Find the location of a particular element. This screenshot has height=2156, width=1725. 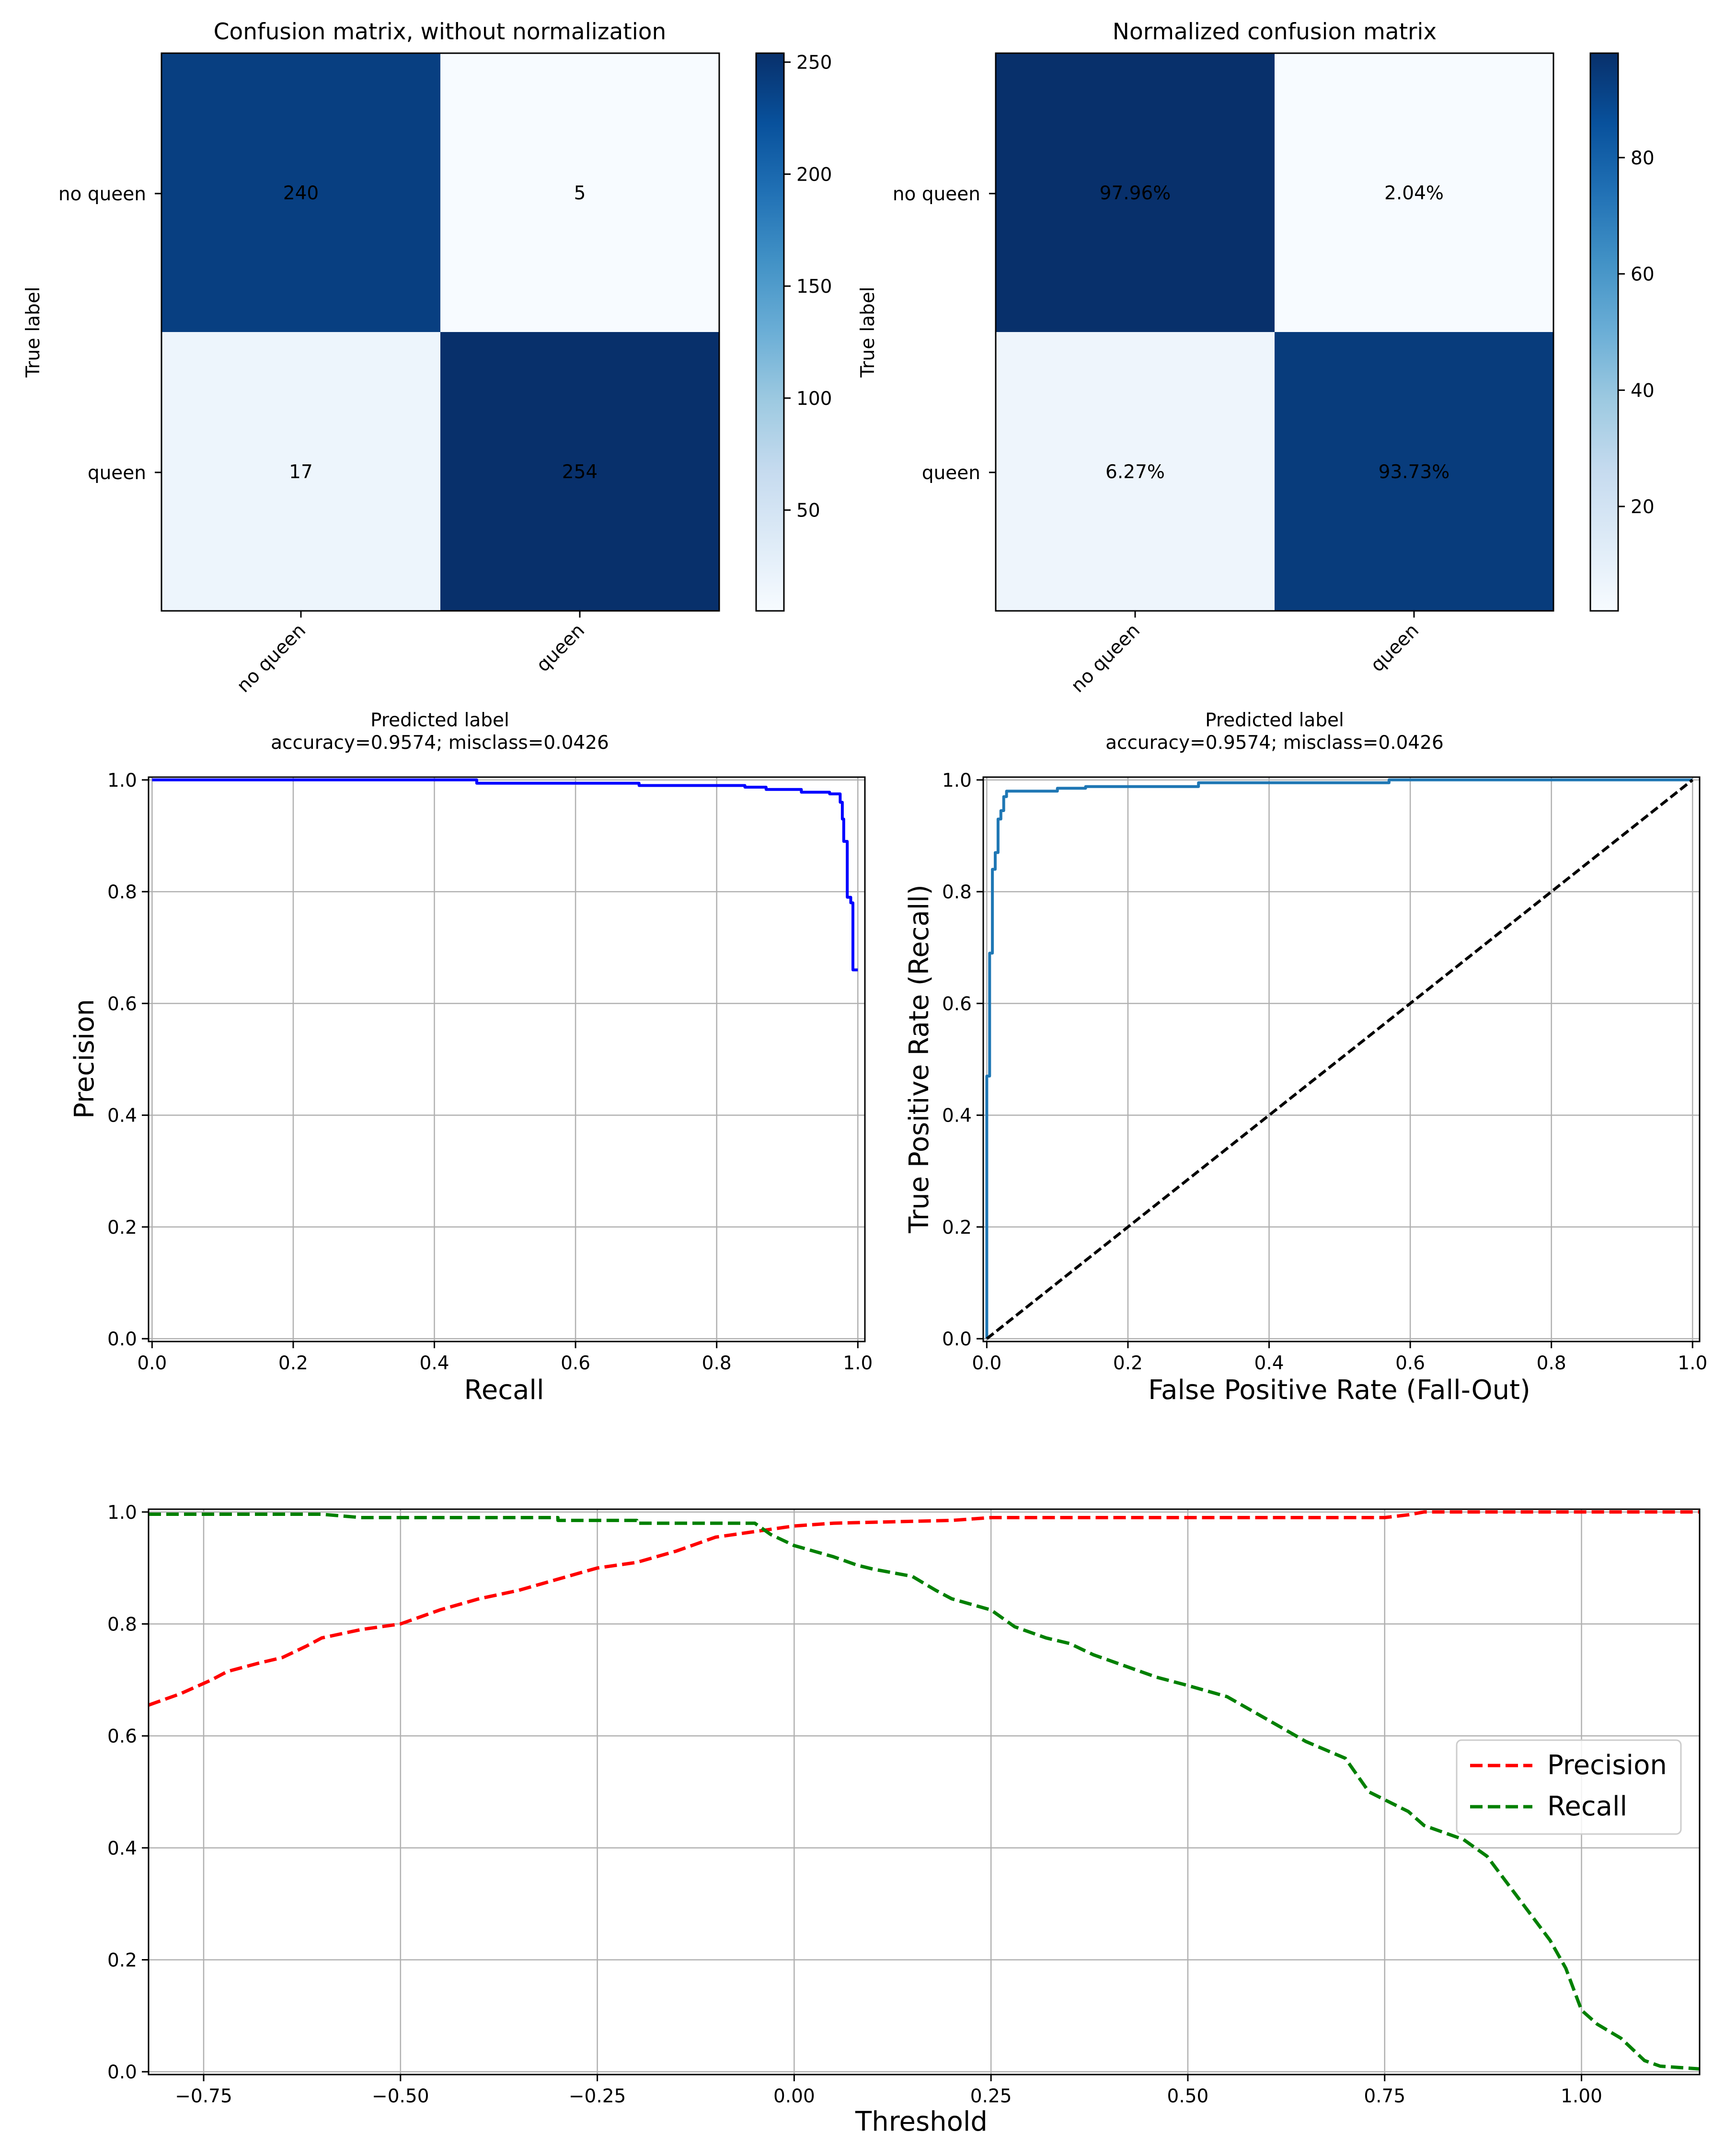

thr-xtick-label: −0.25 is located at coordinates (597, 2096).